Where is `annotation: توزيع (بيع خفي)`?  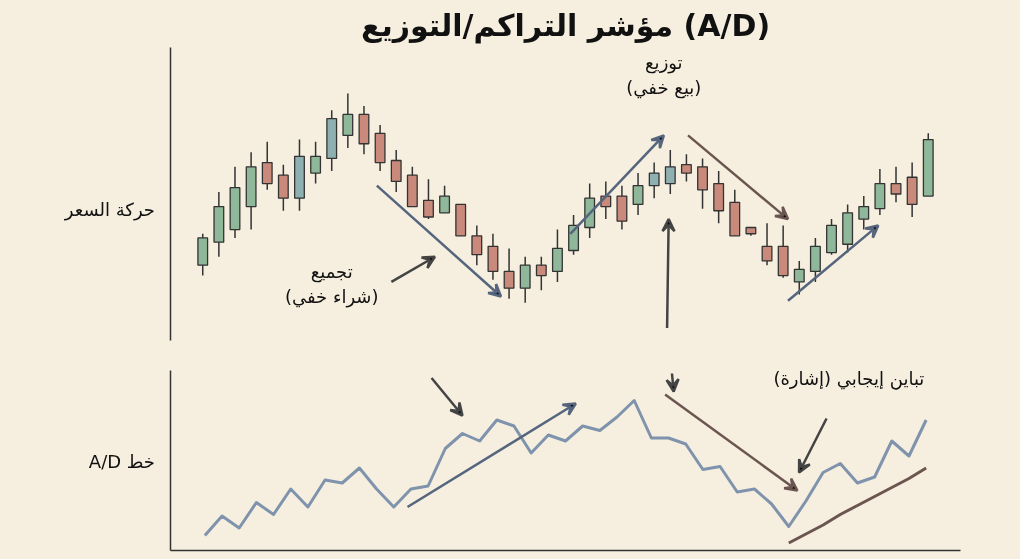 annotation: توزيع (بيع خفي) is located at coordinates (664, 75).